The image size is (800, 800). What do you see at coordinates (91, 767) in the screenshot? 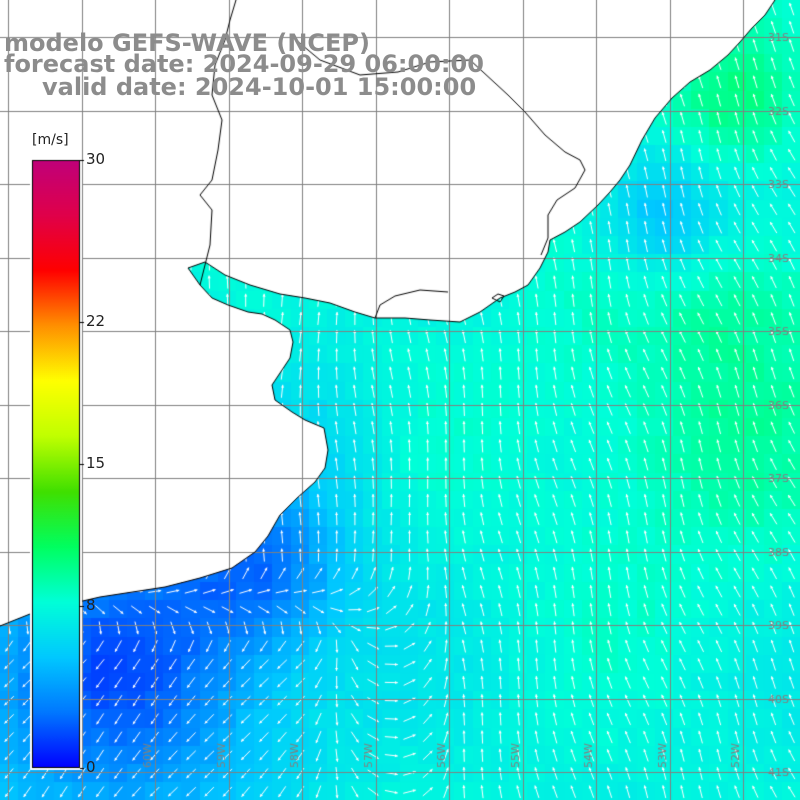
I see `colorbar-tick-label: 0` at bounding box center [91, 767].